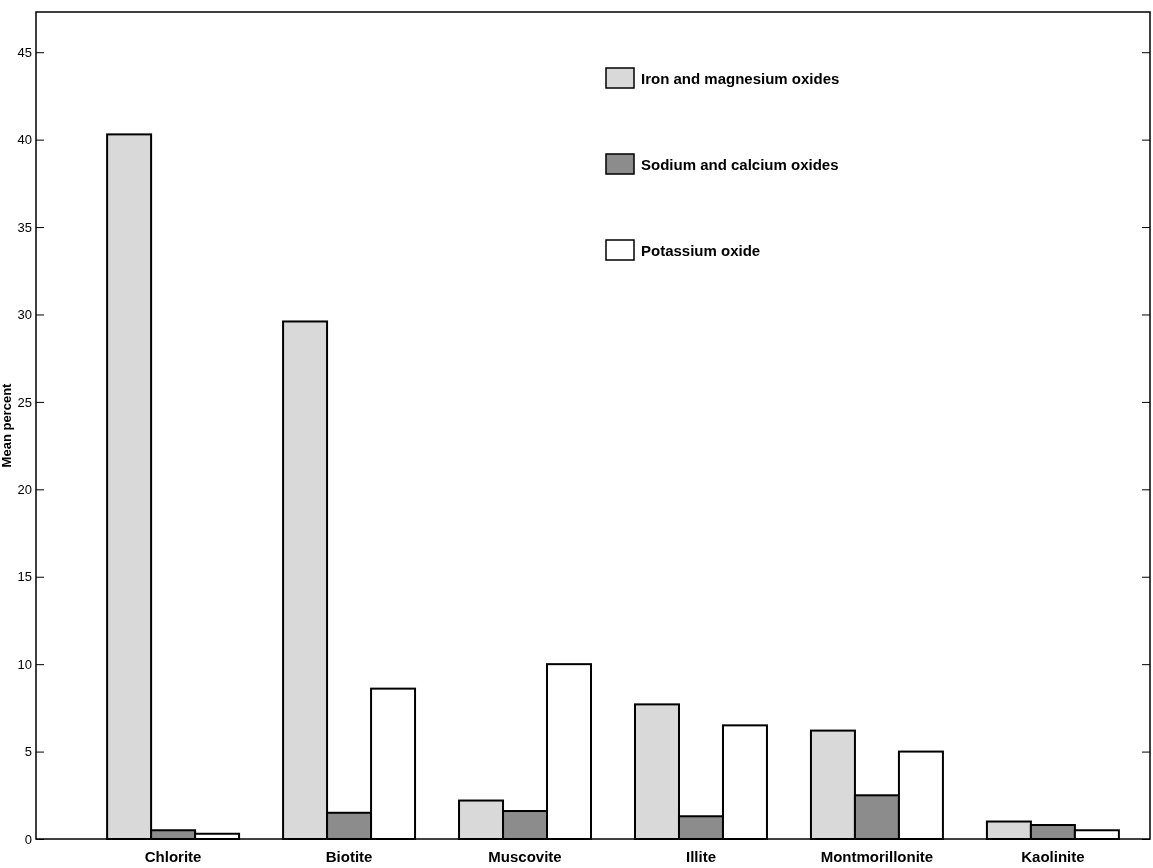 Image resolution: width=1153 pixels, height=868 pixels. What do you see at coordinates (24, 664) in the screenshot?
I see `y-tick-label: 10` at bounding box center [24, 664].